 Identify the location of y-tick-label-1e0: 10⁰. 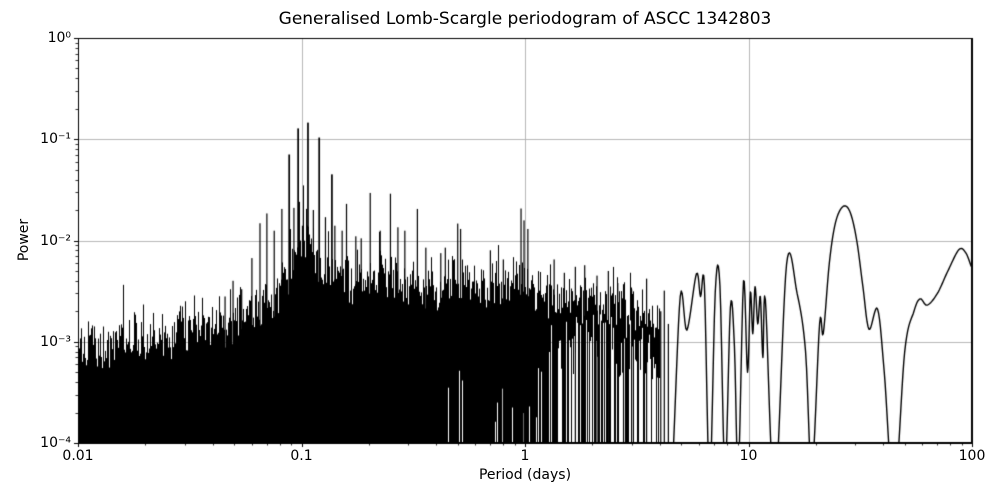
(59, 38).